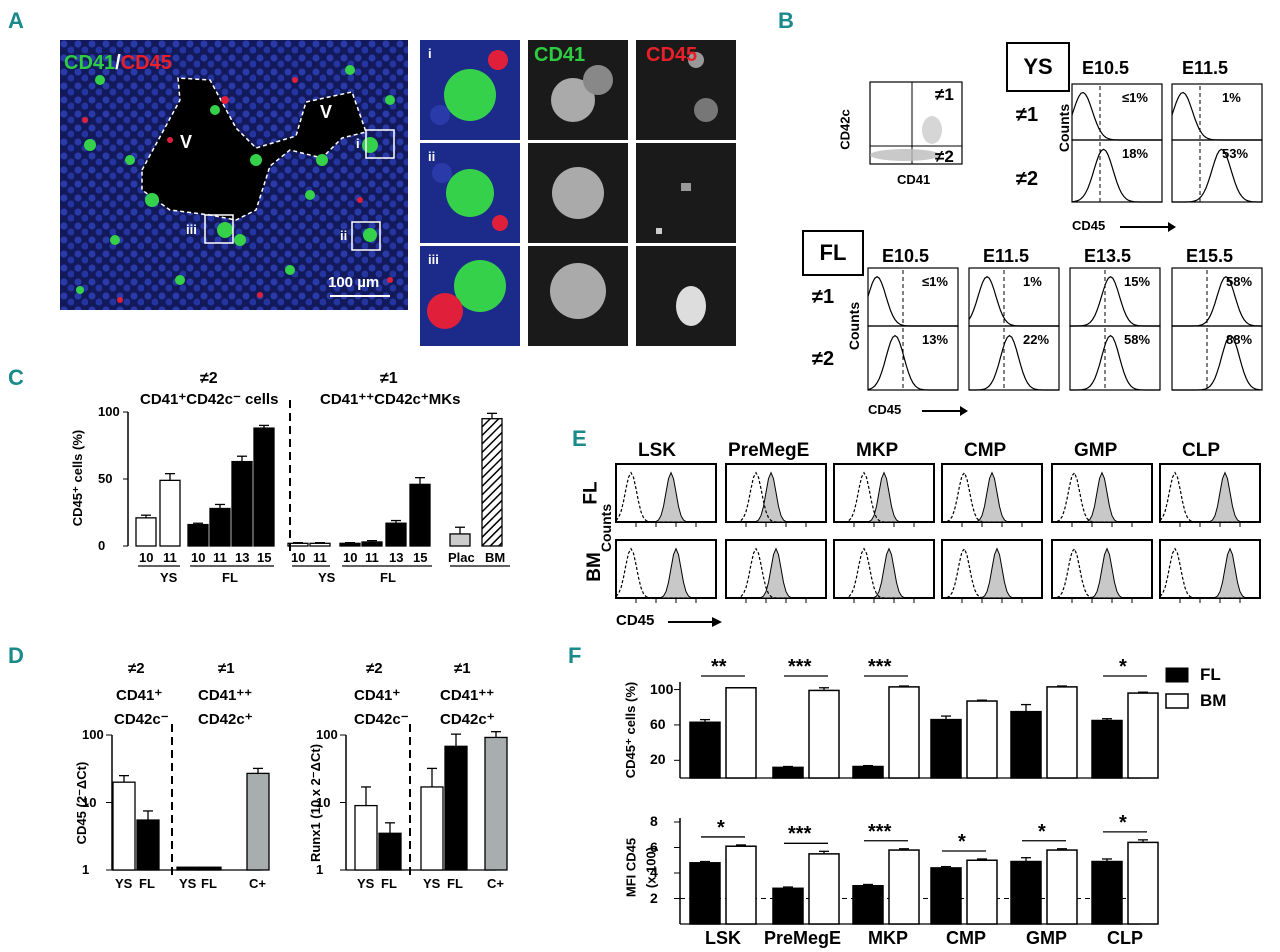  Describe the element at coordinates (1032, 281) in the screenshot. I see `fl-pct: 1%` at that location.